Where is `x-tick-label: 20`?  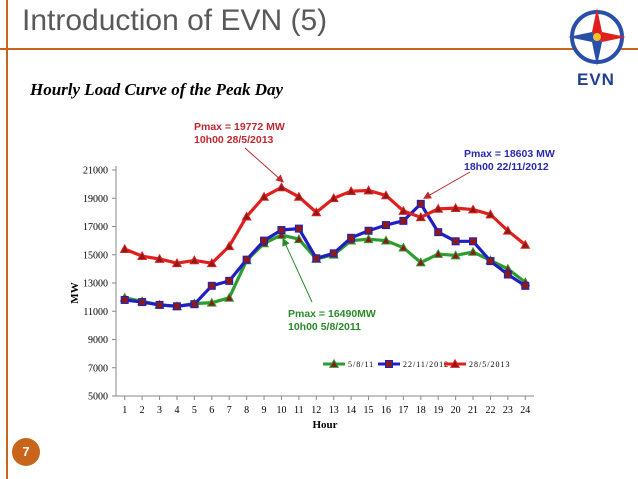
x-tick-label: 20 is located at coordinates (456, 410).